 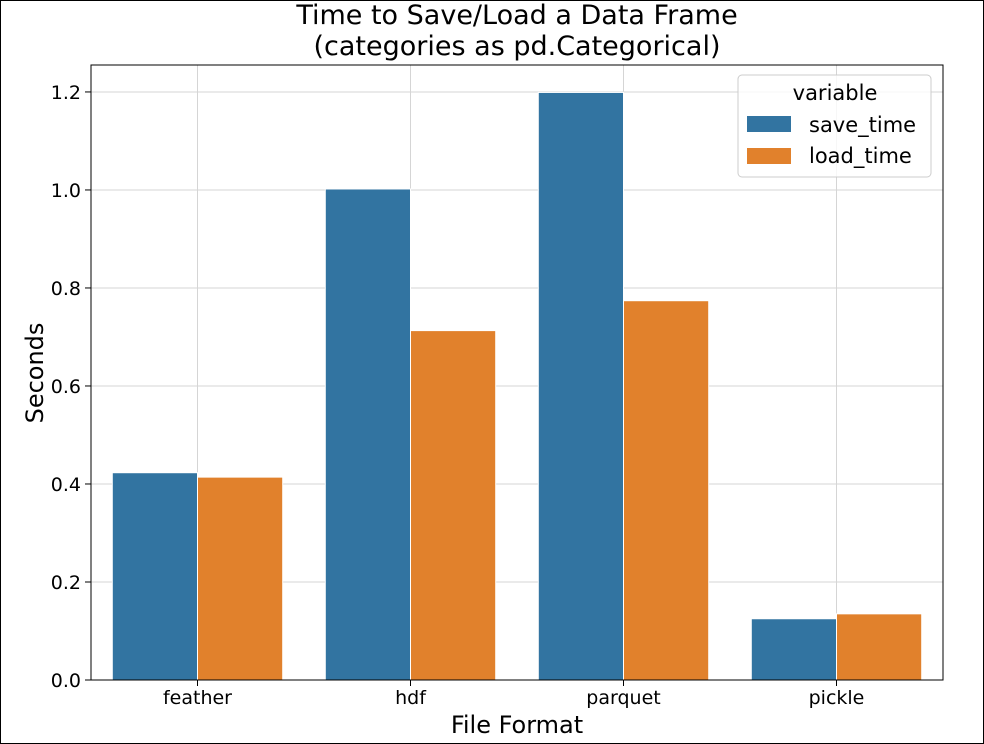 What do you see at coordinates (367, 434) in the screenshot?
I see `bar-save-time-hdf` at bounding box center [367, 434].